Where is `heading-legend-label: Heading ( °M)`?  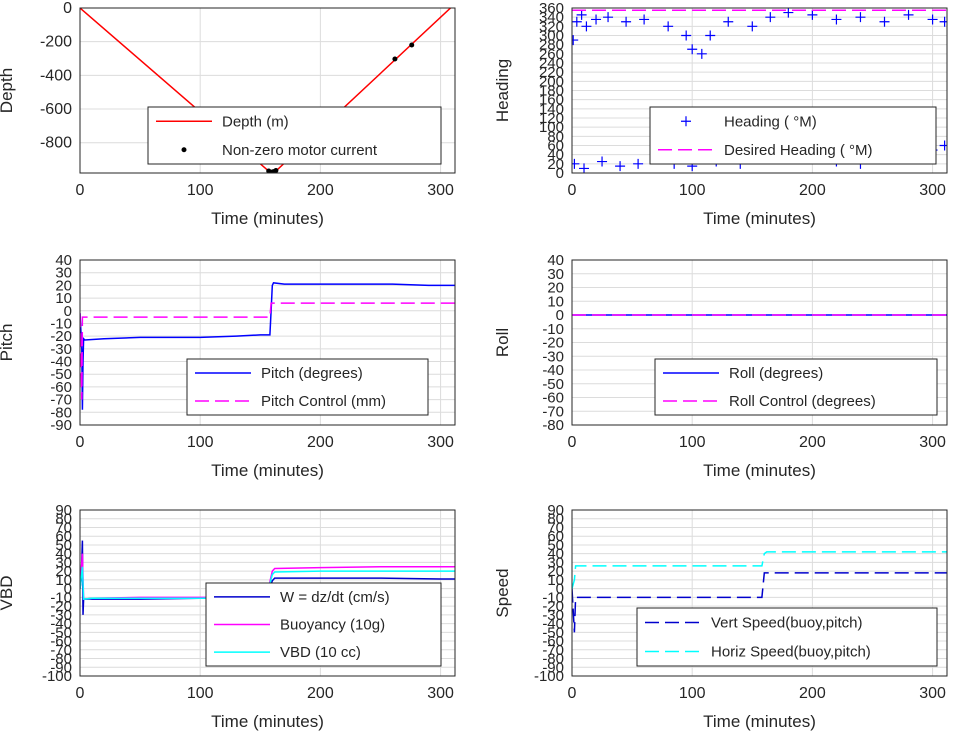 heading-legend-label: Heading ( °M) is located at coordinates (770, 121).